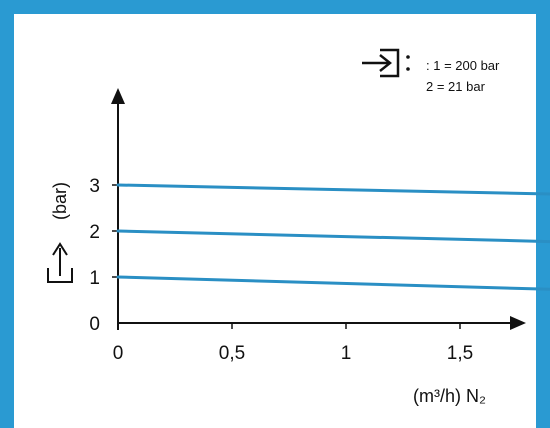 This screenshot has height=428, width=550. What do you see at coordinates (94, 186) in the screenshot?
I see `y-tick-label: 3` at bounding box center [94, 186].